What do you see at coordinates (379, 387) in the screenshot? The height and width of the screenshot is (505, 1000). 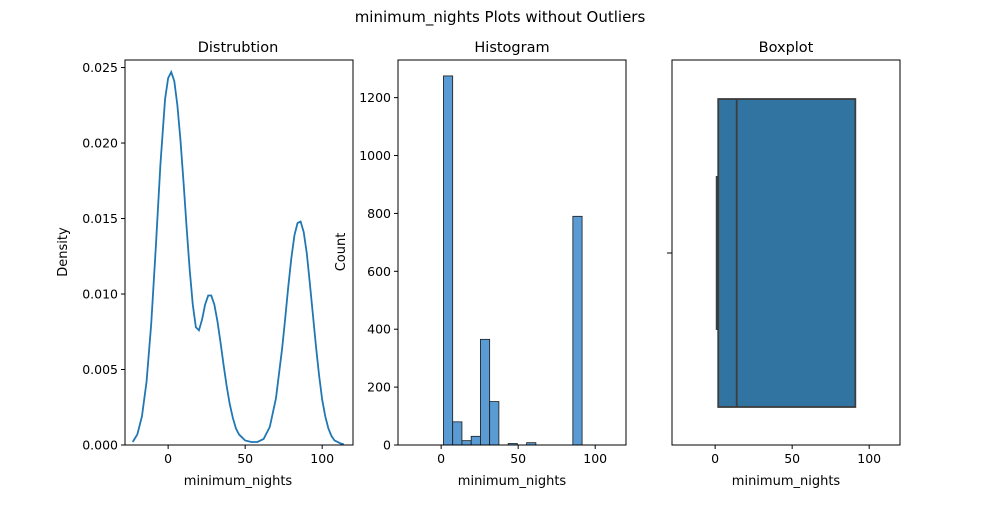 I see `histogram-y-tick-label: 200` at bounding box center [379, 387].